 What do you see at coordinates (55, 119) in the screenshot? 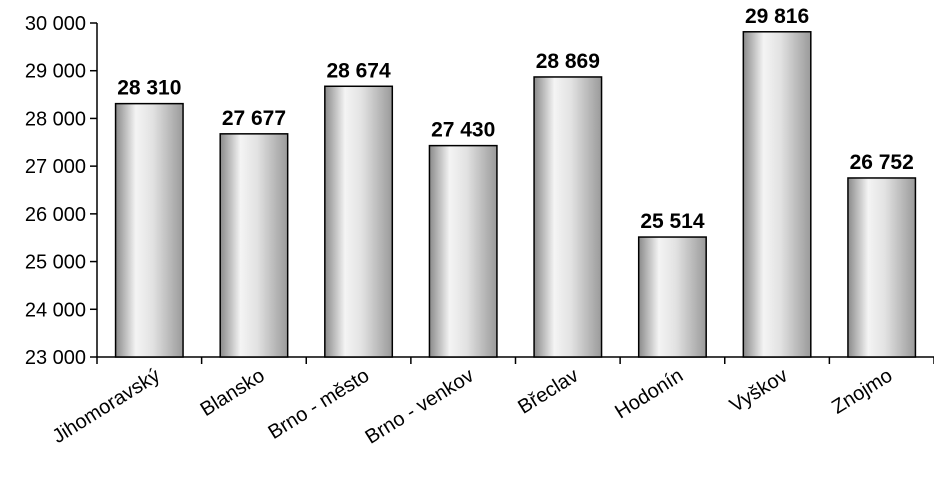
I see `y-tick-label: 28 000` at bounding box center [55, 119].